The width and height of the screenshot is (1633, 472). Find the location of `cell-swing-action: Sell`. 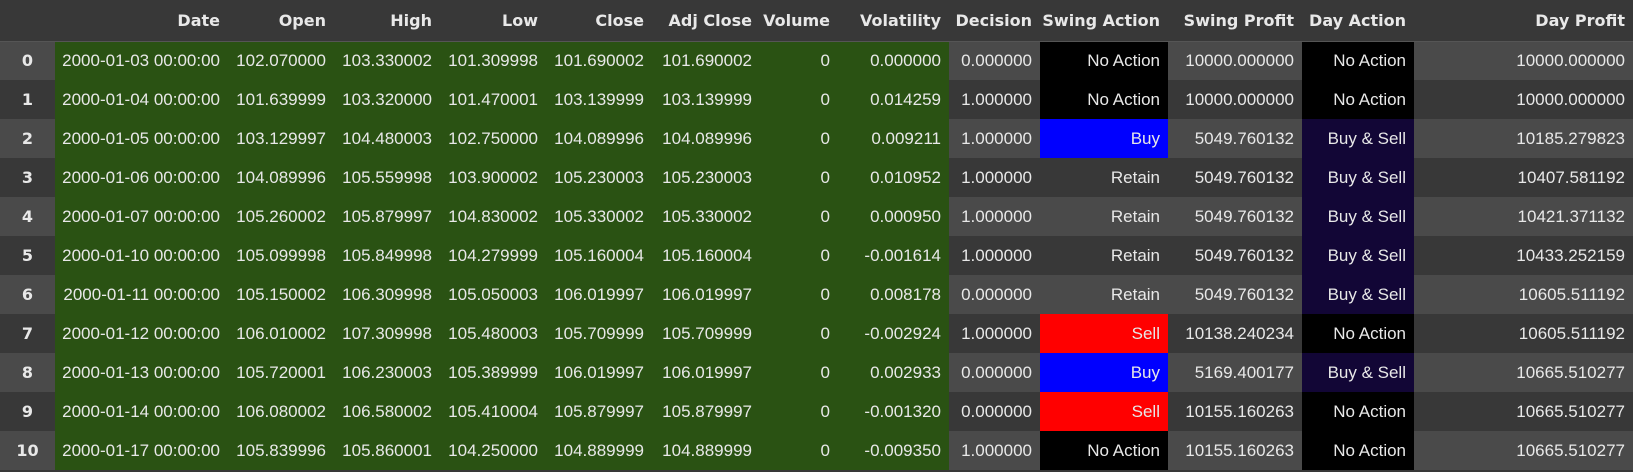

cell-swing-action: Sell is located at coordinates (1104, 333).